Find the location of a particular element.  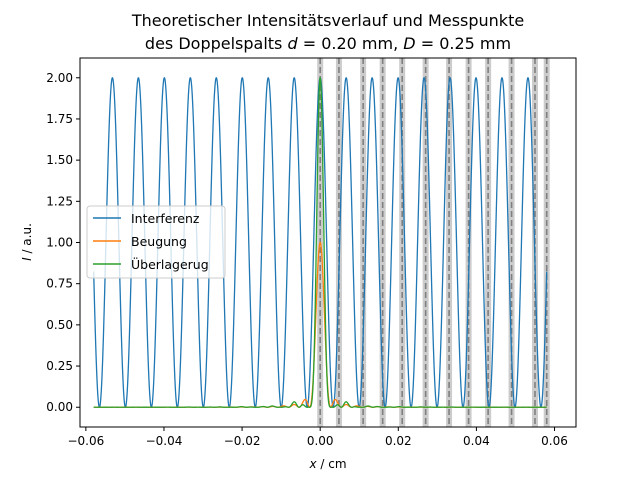

y-axis-ticks: 0.00 0.25 0.50 0.75 1.00 1.25 1.50 1.75 2.00 is located at coordinates (63, 242).